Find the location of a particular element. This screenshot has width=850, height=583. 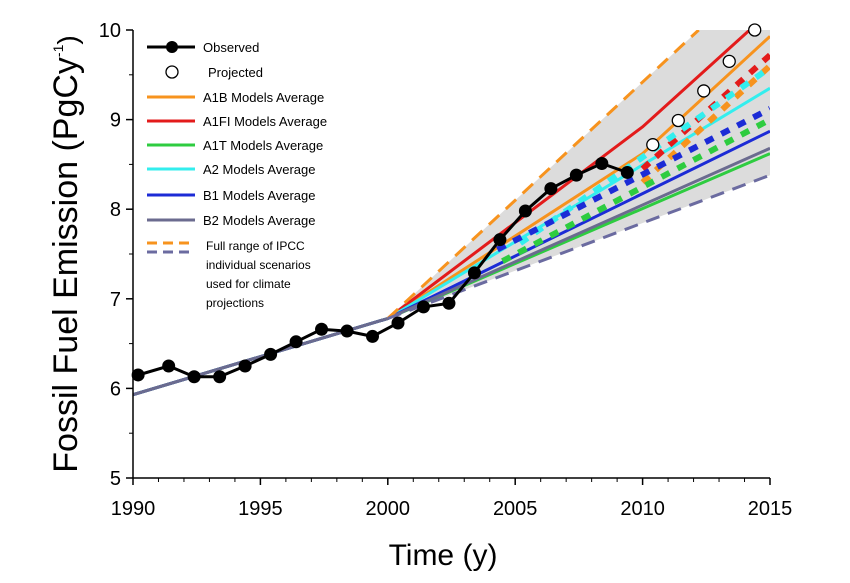

legend-label-2: A1T Models Average is located at coordinates (263, 145).